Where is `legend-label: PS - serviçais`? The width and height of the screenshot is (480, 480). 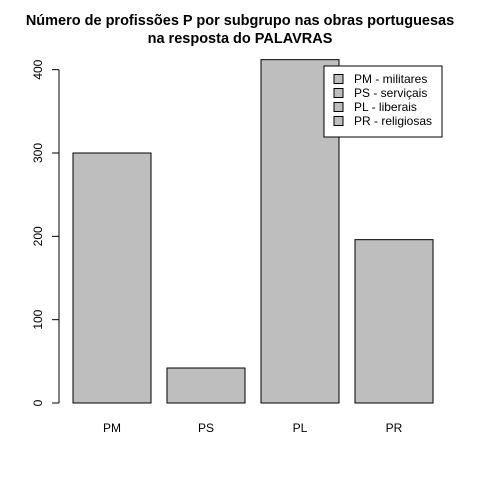
legend-label: PS - serviçais is located at coordinates (390, 93).